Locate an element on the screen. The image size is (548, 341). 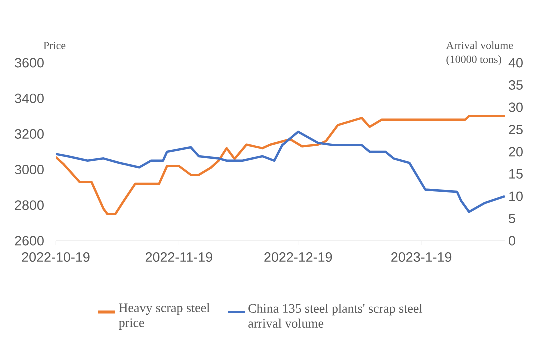
y2-tick-label: 30 is located at coordinates (516, 107).